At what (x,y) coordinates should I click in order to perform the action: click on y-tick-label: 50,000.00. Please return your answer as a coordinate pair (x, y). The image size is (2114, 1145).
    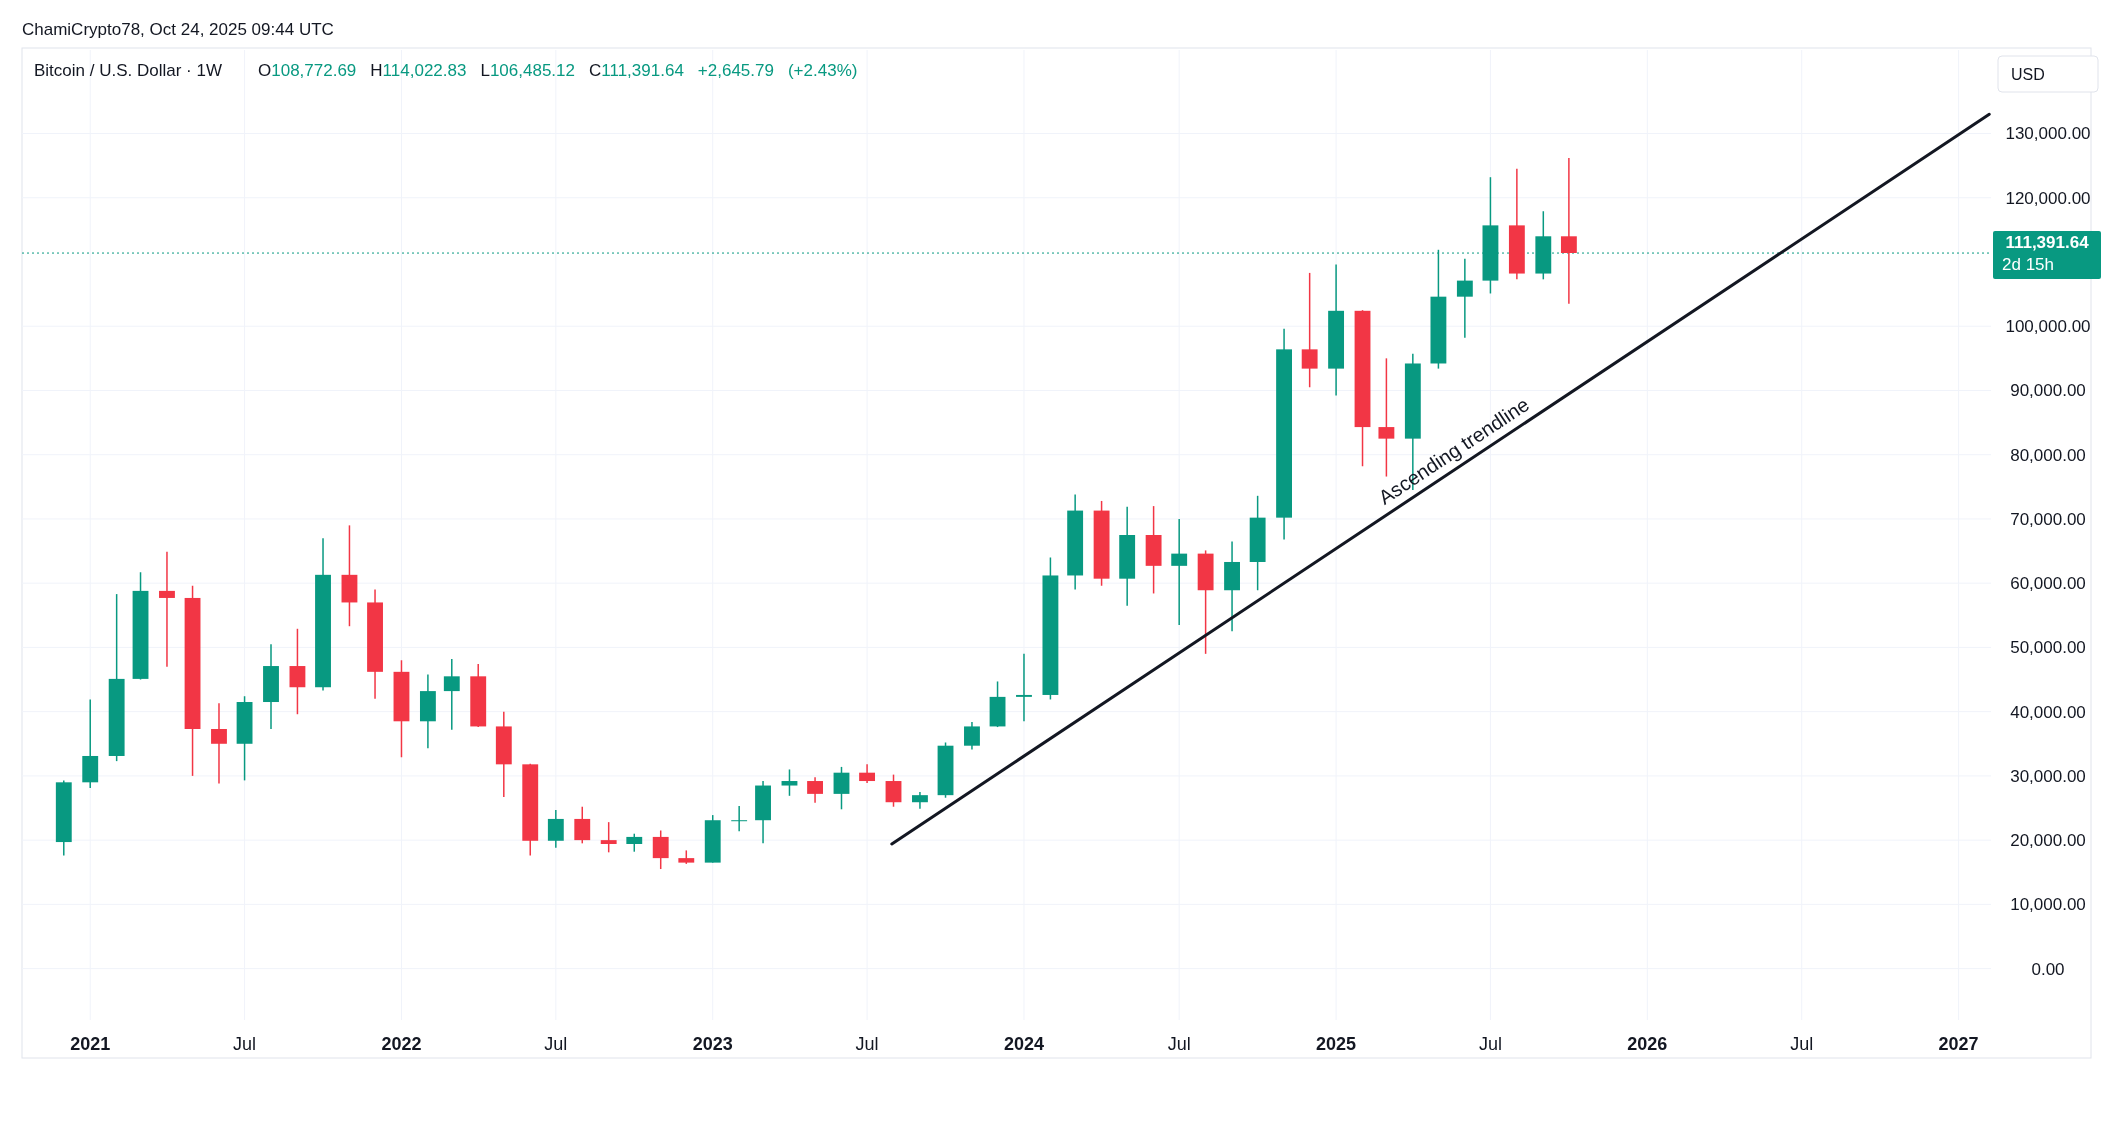
    Looking at the image, I should click on (2048, 648).